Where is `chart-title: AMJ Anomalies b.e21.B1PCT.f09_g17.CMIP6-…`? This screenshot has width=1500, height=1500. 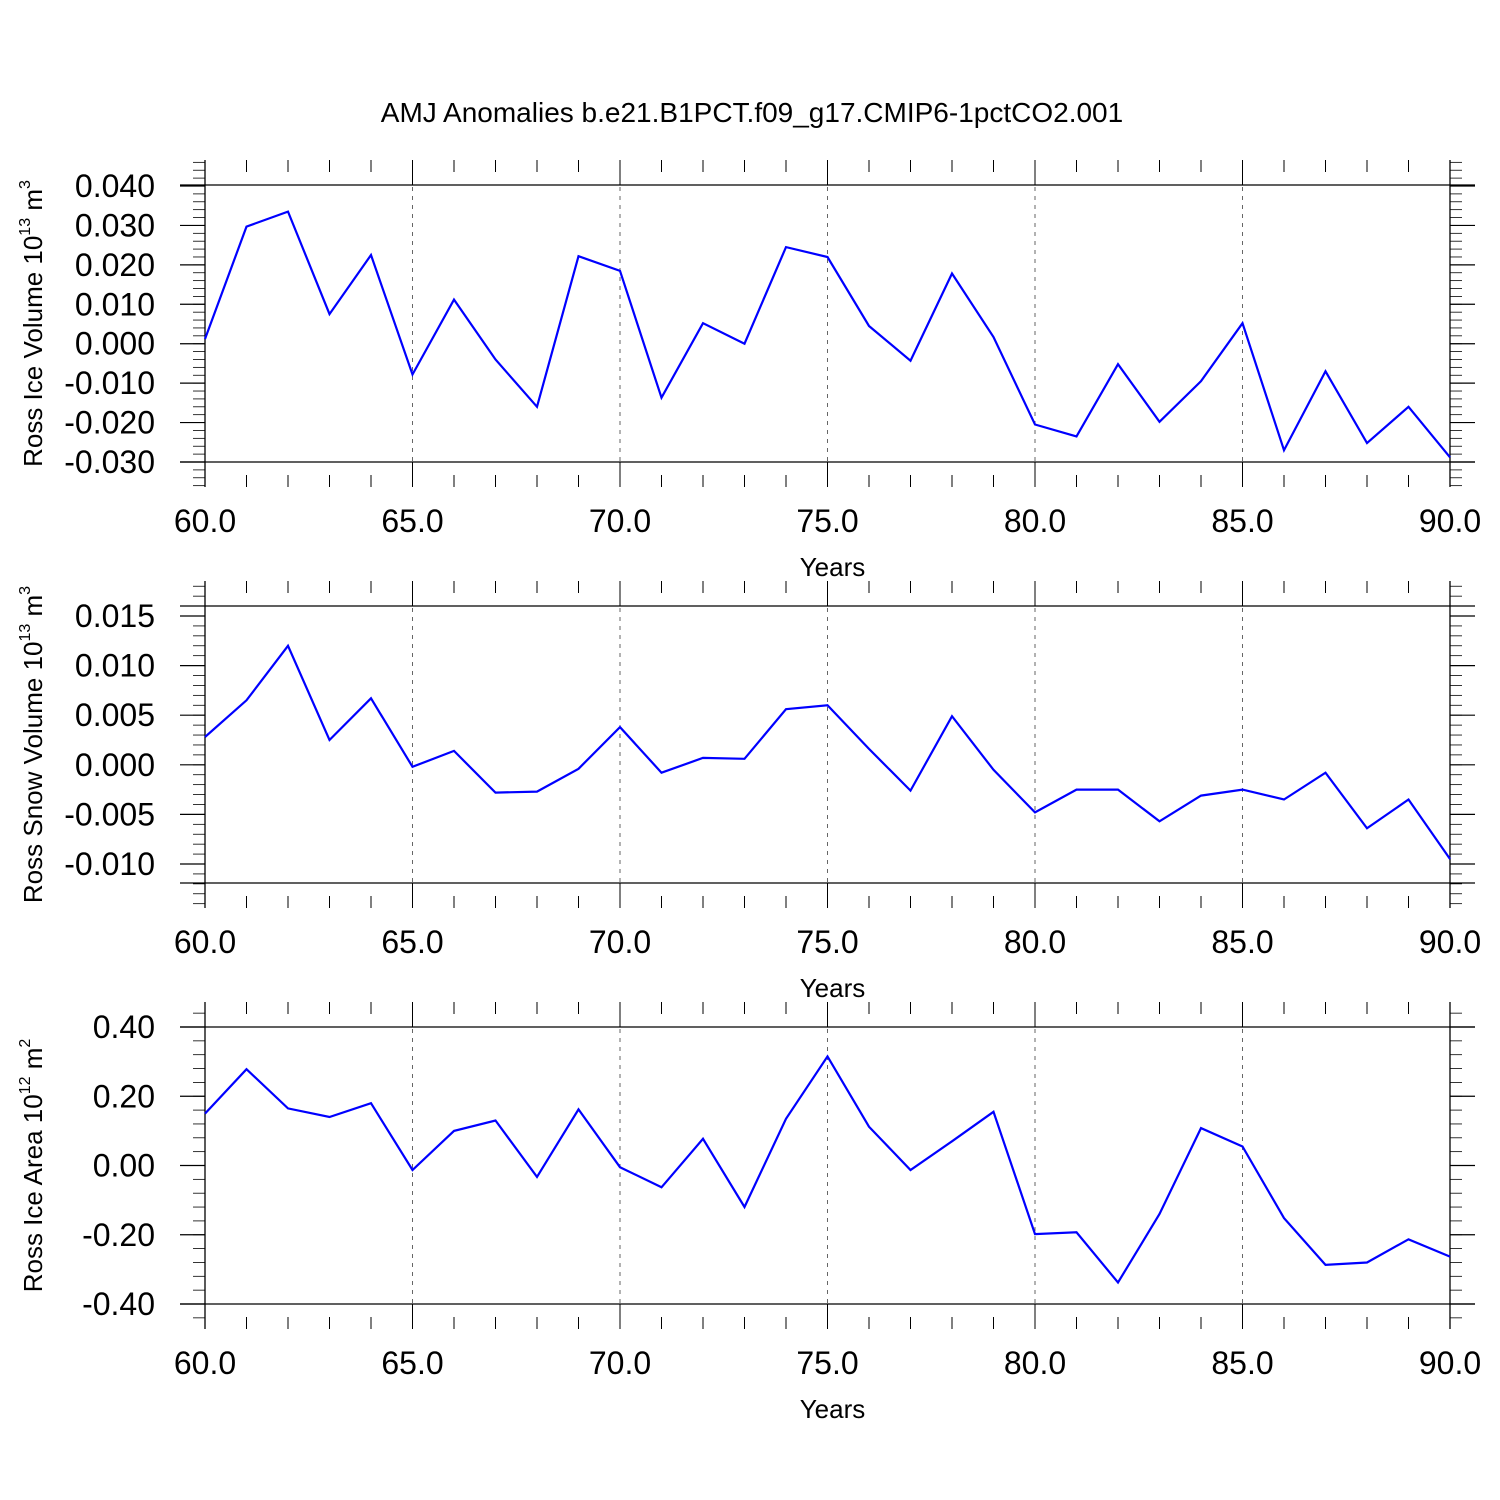 chart-title: AMJ Anomalies b.e21.B1PCT.f09_g17.CMIP6-… is located at coordinates (752, 112).